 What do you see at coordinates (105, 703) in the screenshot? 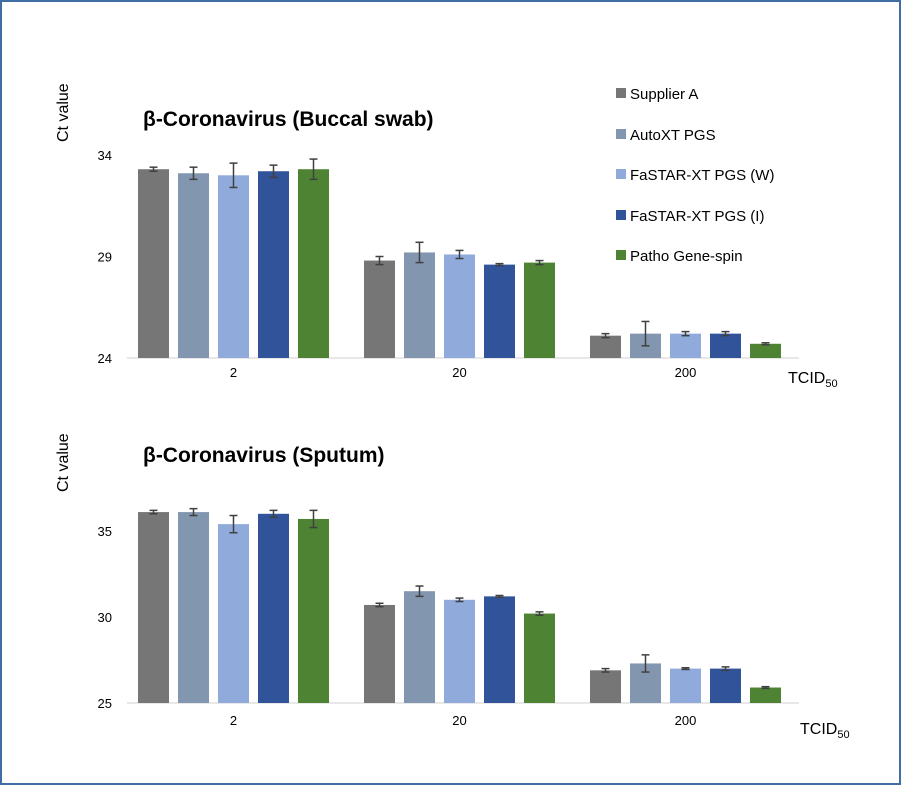
I see `chart2-y-tick-label: 25` at bounding box center [105, 703].